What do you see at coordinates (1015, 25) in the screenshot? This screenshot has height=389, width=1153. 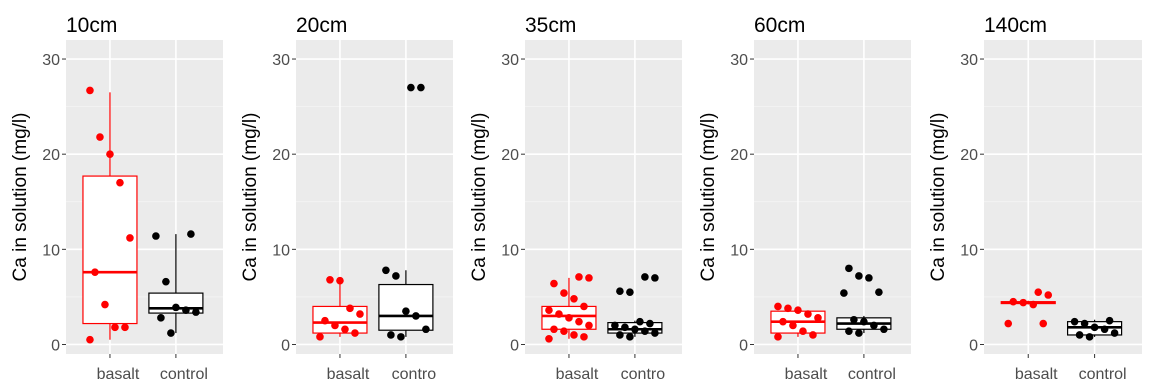 I see `panel-title: 140cm` at bounding box center [1015, 25].